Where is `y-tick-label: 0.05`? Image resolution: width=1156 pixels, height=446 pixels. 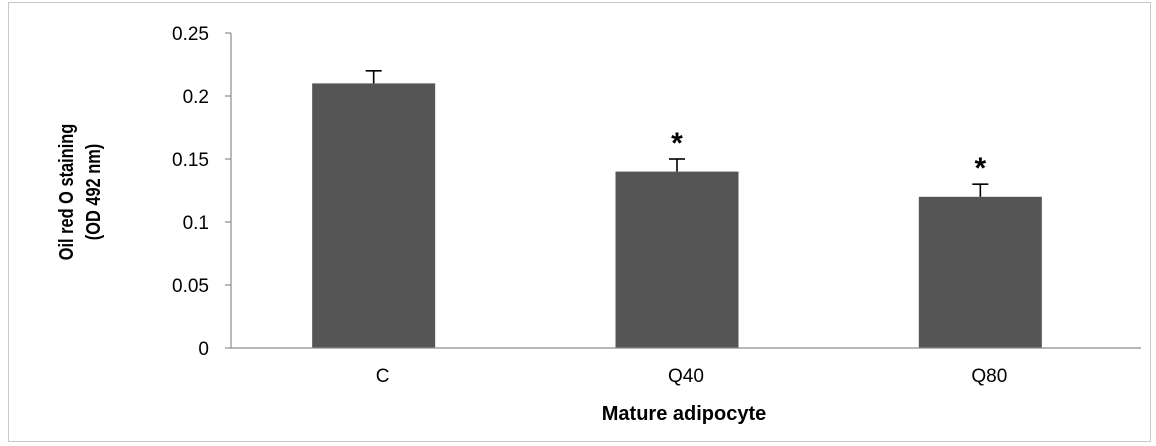 y-tick-label: 0.05 is located at coordinates (190, 286).